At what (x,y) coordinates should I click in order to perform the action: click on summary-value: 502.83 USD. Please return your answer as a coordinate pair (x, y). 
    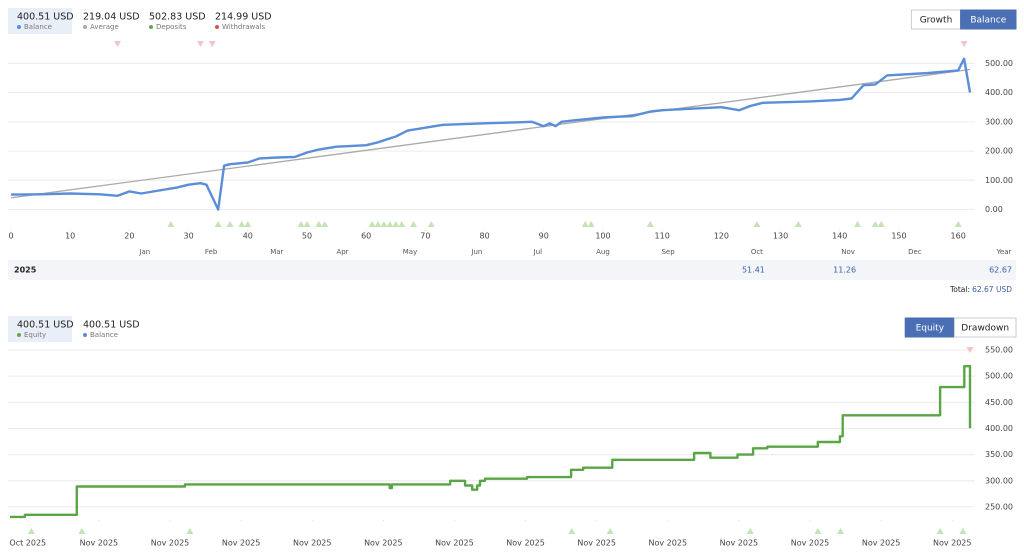
    Looking at the image, I should click on (177, 17).